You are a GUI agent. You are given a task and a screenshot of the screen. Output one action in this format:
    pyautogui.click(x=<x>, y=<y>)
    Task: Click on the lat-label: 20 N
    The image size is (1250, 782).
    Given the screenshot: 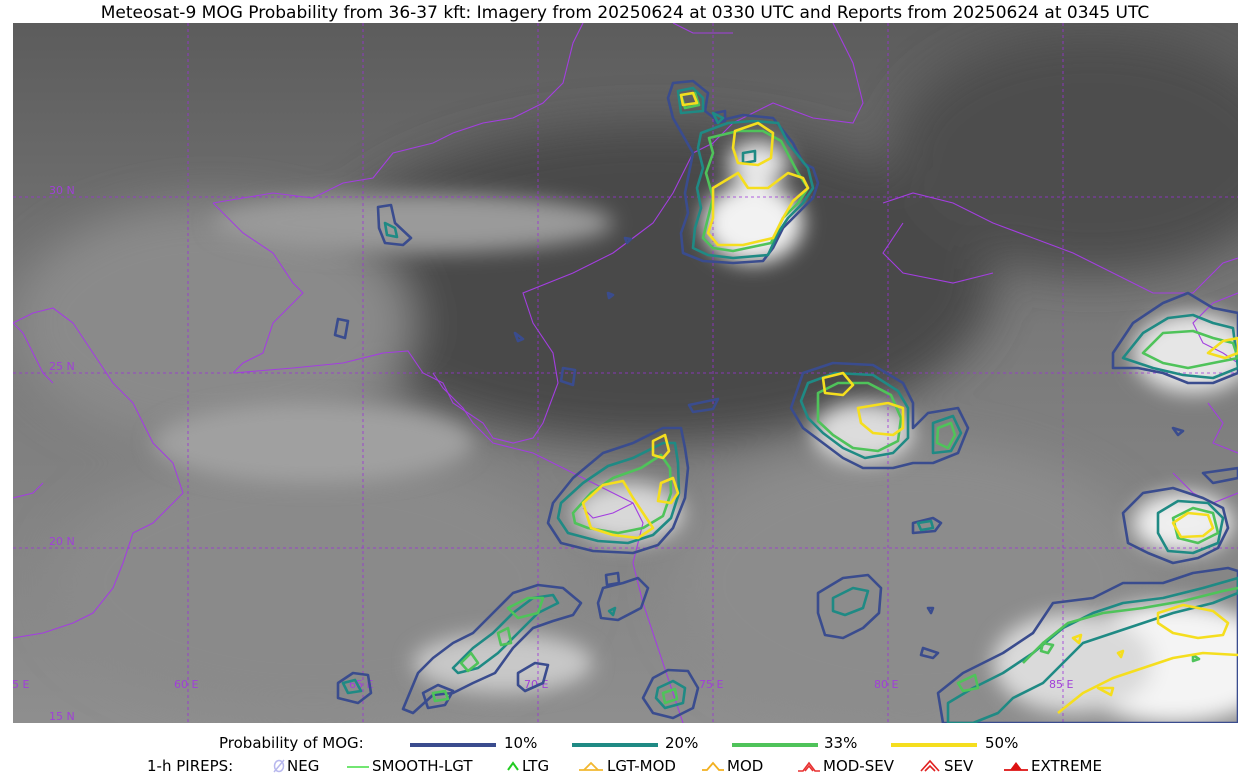 What is the action you would take?
    pyautogui.click(x=62, y=541)
    